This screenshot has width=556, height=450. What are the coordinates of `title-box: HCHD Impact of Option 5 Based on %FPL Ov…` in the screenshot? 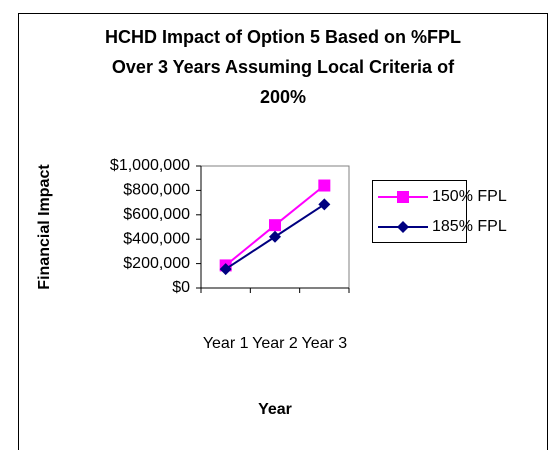 It's located at (283, 67).